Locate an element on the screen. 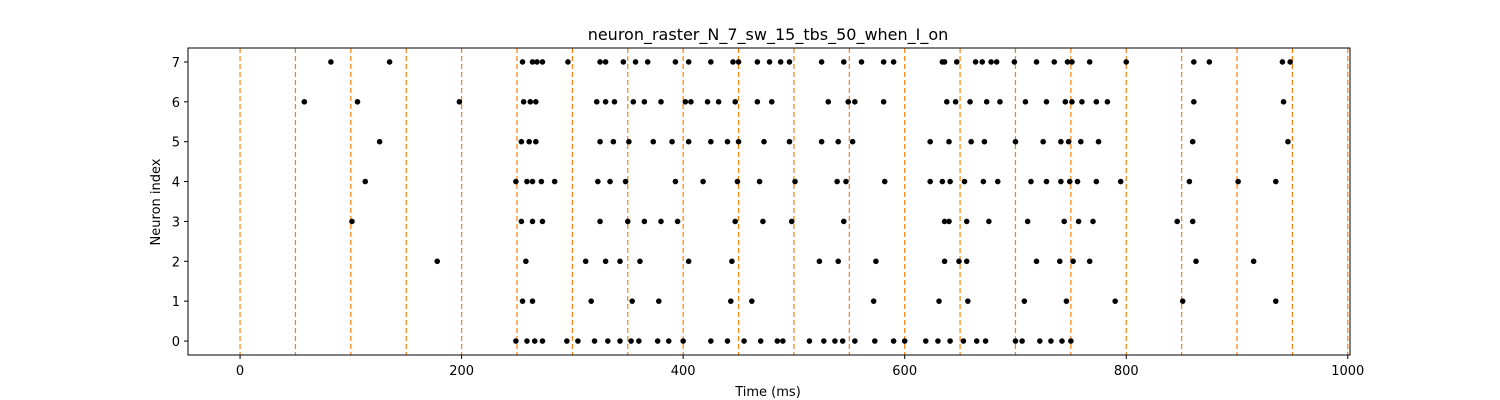 Image resolution: width=1500 pixels, height=400 pixels. chart-title: neuron_raster_N_7_sw_15_tbs_50_when_I_on is located at coordinates (768, 35).